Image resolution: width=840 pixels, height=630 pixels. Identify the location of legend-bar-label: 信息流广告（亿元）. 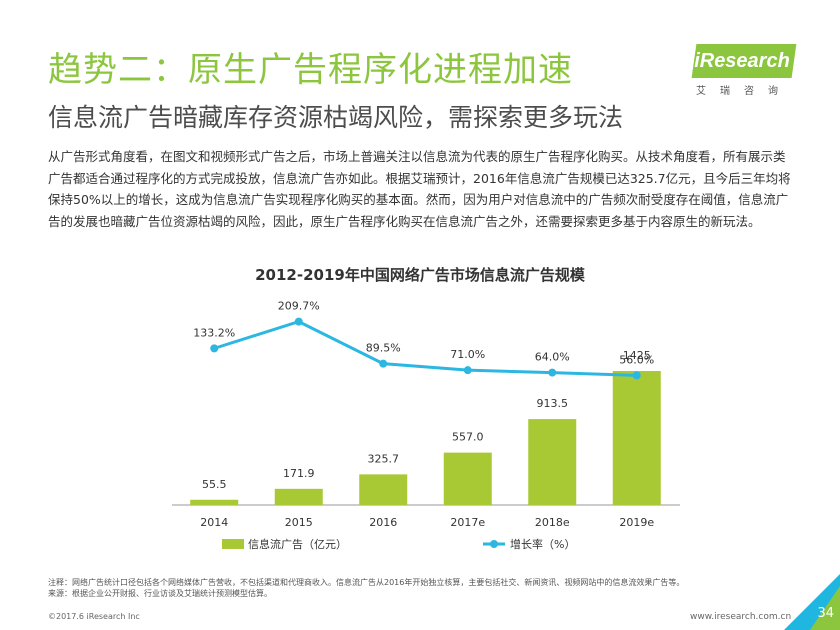
(297, 544).